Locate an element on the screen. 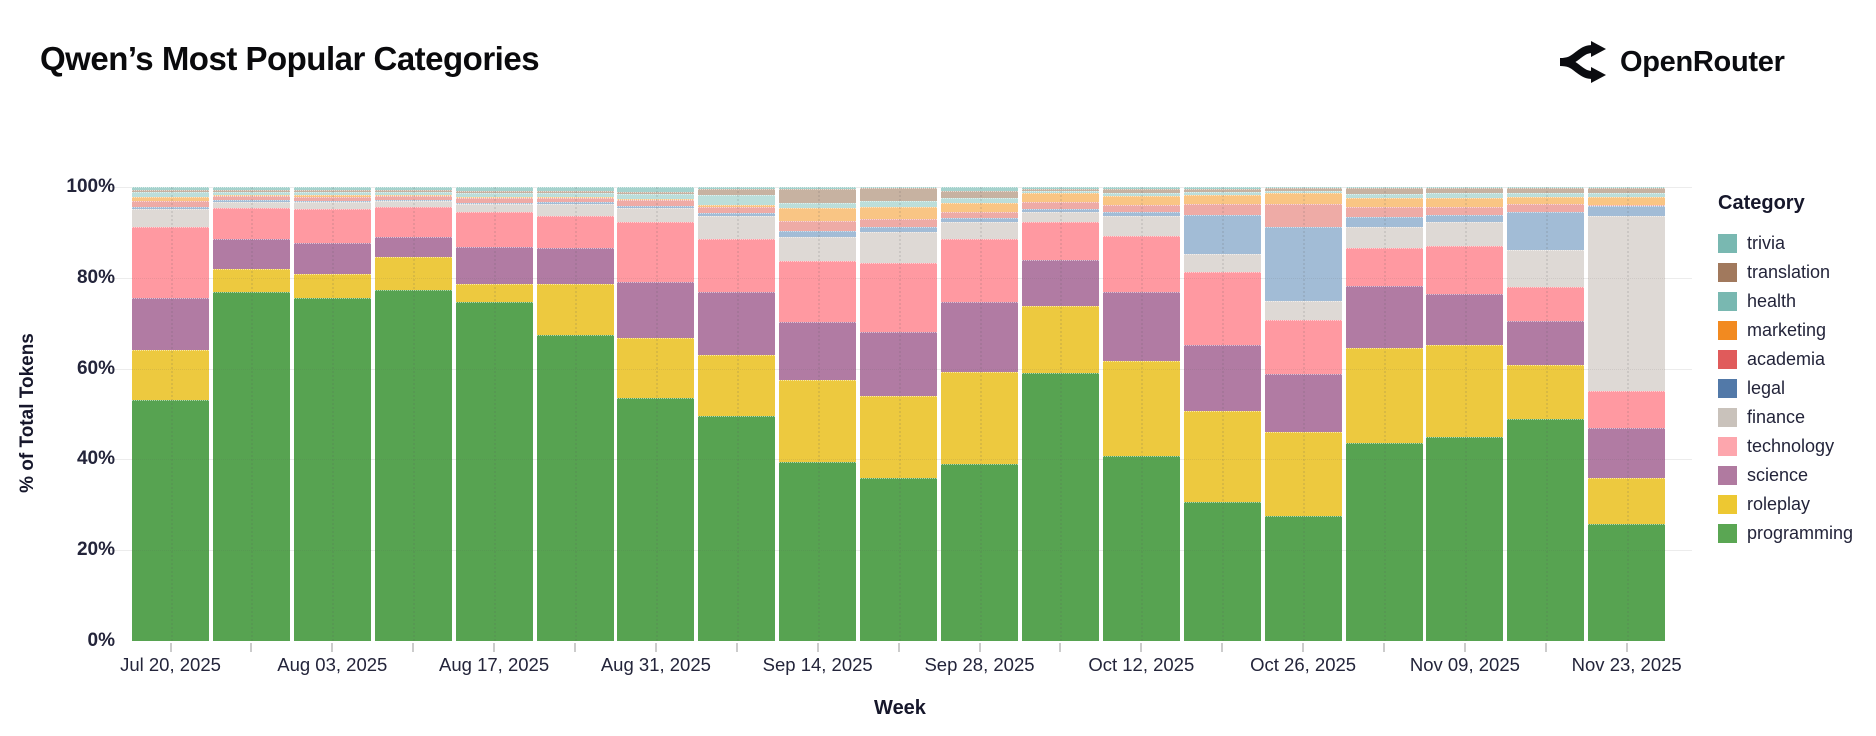  legend-item-technology: technology is located at coordinates (1785, 446).